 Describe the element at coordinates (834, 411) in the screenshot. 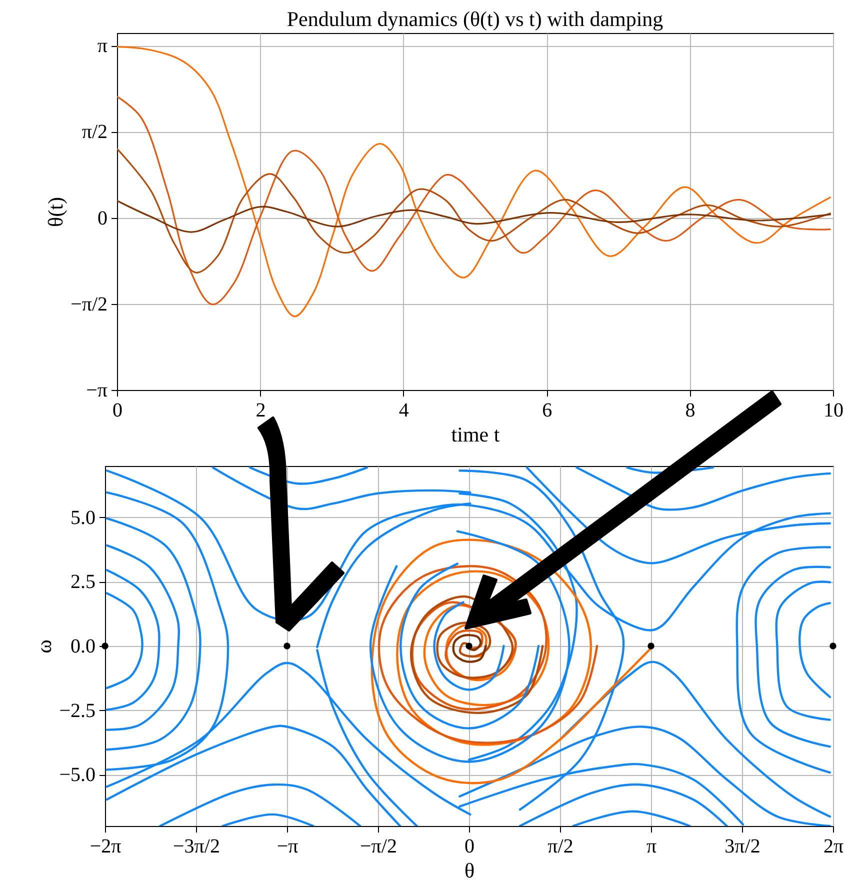

I see `x-tick-label: 10` at that location.